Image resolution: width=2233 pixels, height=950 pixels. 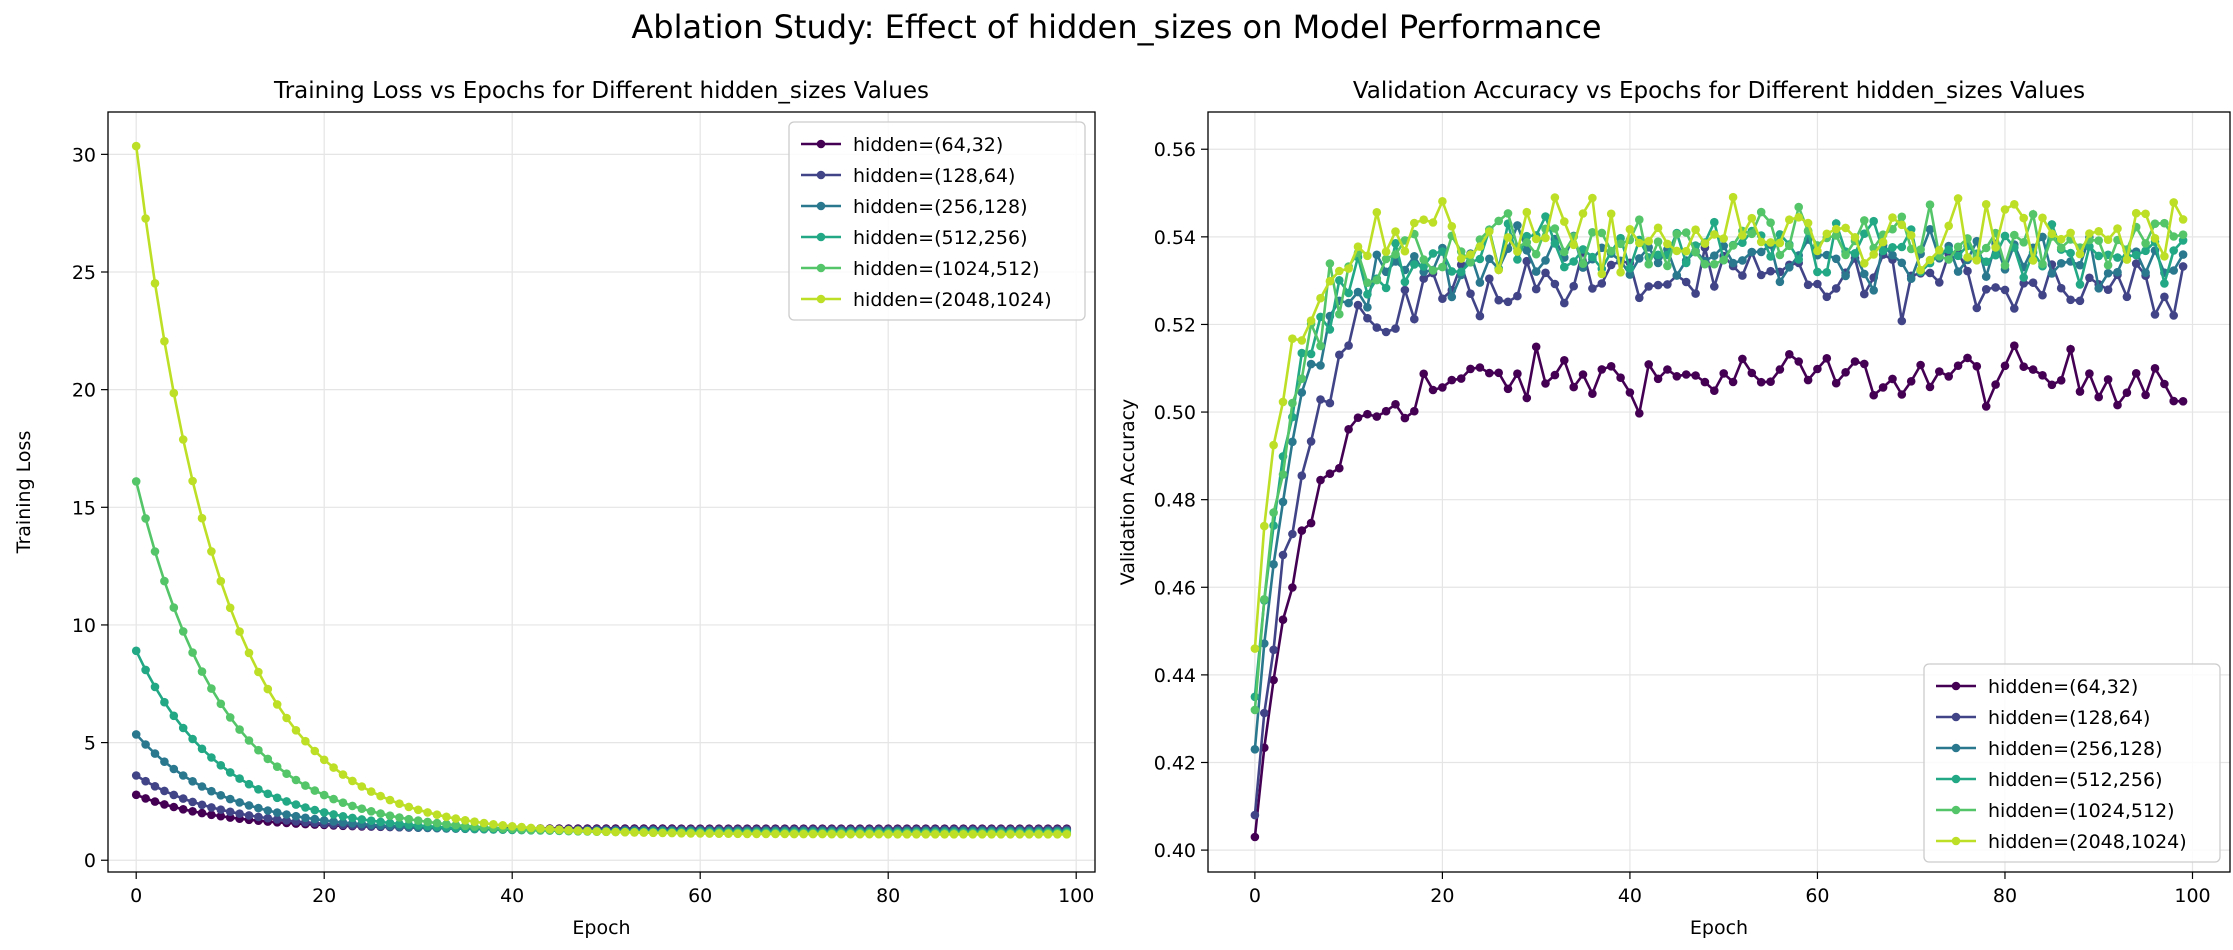 What do you see at coordinates (1175, 150) in the screenshot?
I see `y-tick-label: 0.56` at bounding box center [1175, 150].